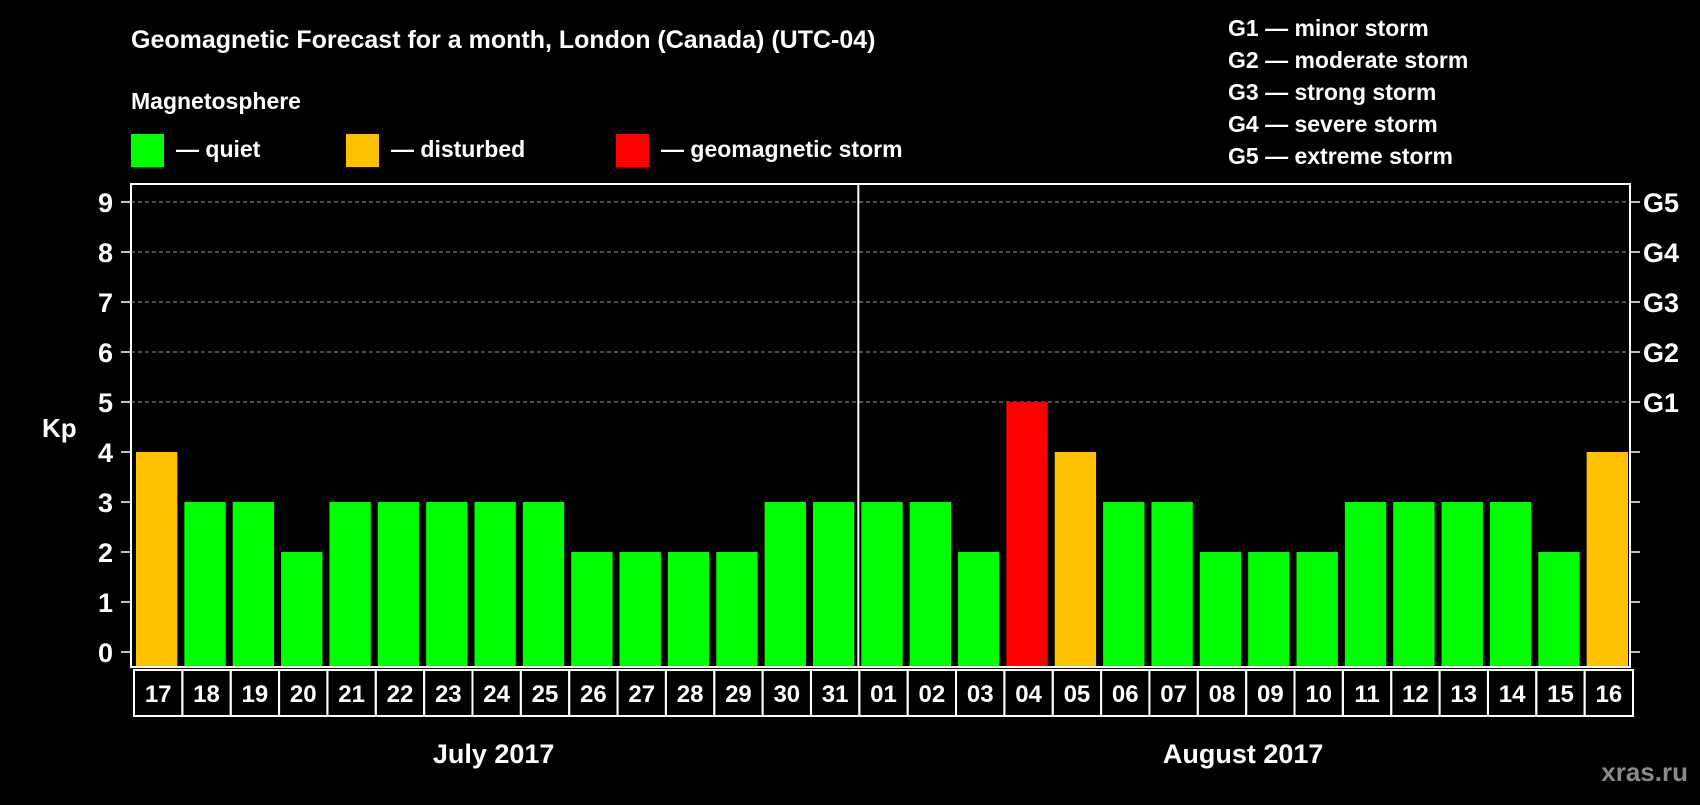 The width and height of the screenshot is (1700, 805). Describe the element at coordinates (105, 453) in the screenshot. I see `y-tick-label: 4` at that location.